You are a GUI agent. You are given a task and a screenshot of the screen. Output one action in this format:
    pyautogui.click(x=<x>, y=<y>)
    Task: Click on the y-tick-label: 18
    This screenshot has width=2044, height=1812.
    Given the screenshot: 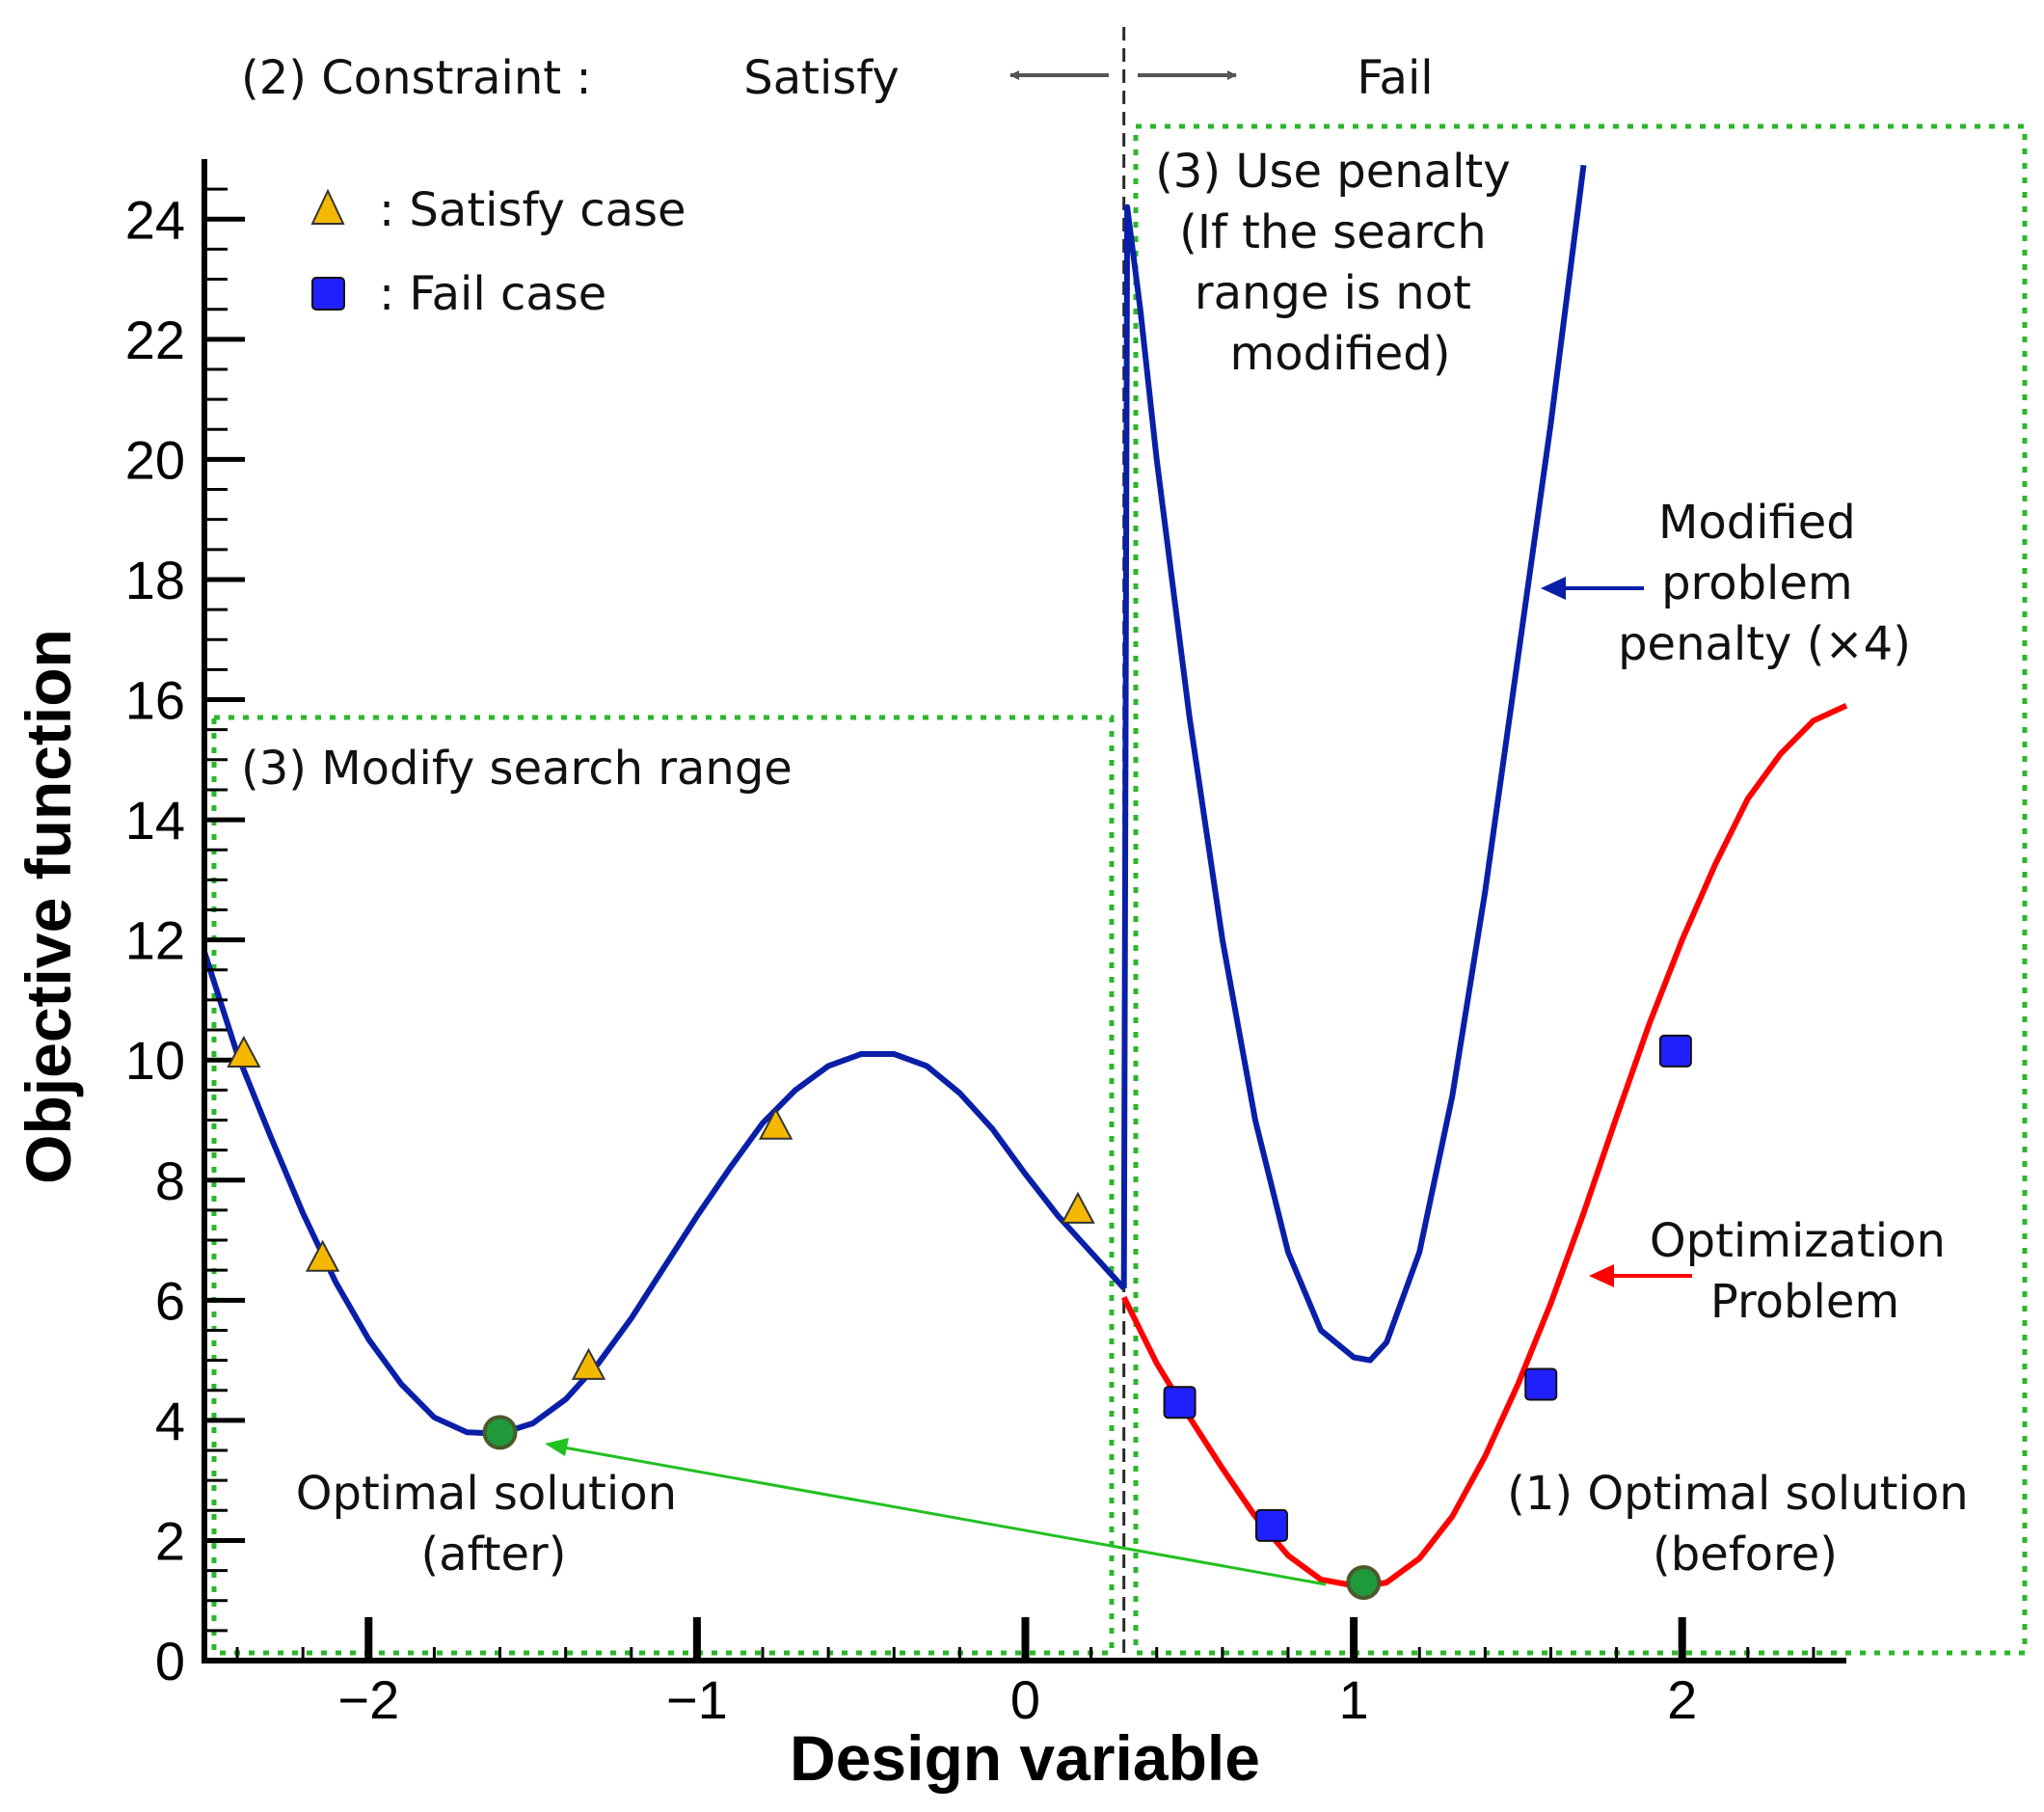 What is the action you would take?
    pyautogui.click(x=155, y=580)
    